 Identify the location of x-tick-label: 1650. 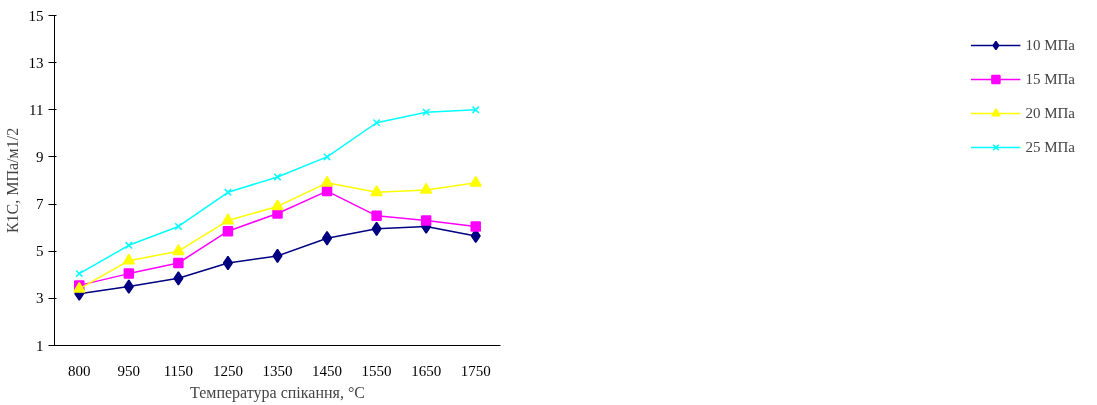
(426, 370).